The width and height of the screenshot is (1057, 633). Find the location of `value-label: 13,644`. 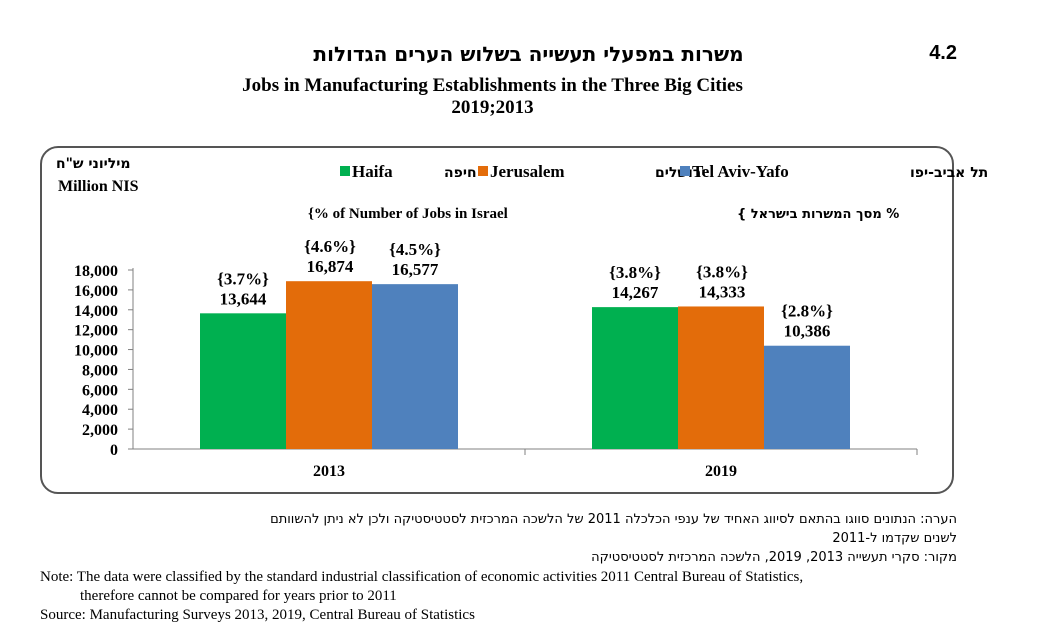

value-label: 13,644 is located at coordinates (243, 298).